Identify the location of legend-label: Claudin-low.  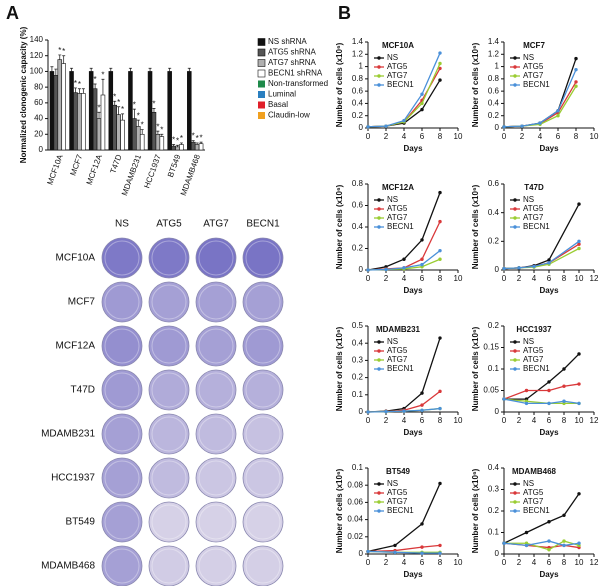
(289, 115).